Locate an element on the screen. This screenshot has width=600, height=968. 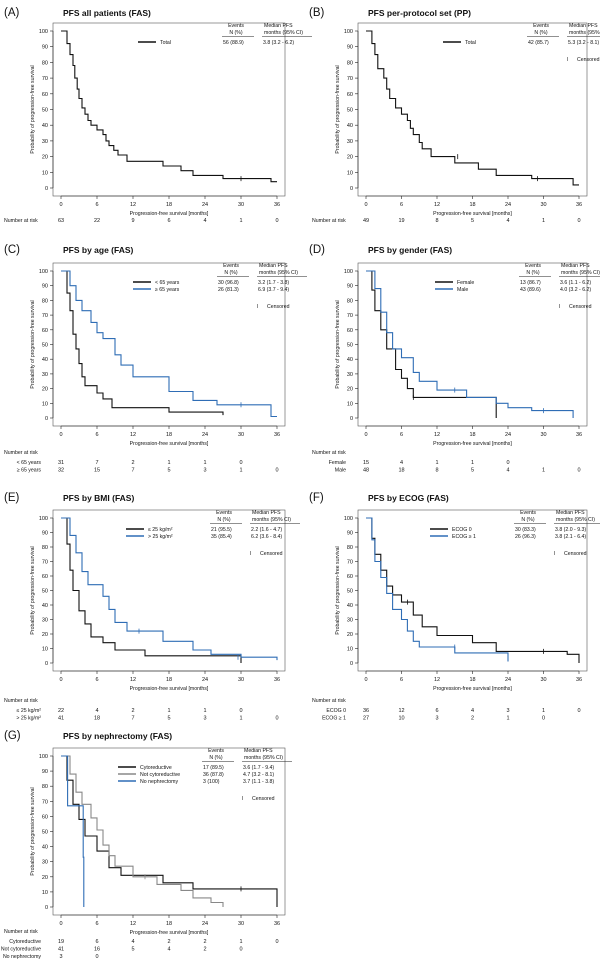
legend-median: 4.0 (3.2 - 6.2) is located at coordinates (575, 290).